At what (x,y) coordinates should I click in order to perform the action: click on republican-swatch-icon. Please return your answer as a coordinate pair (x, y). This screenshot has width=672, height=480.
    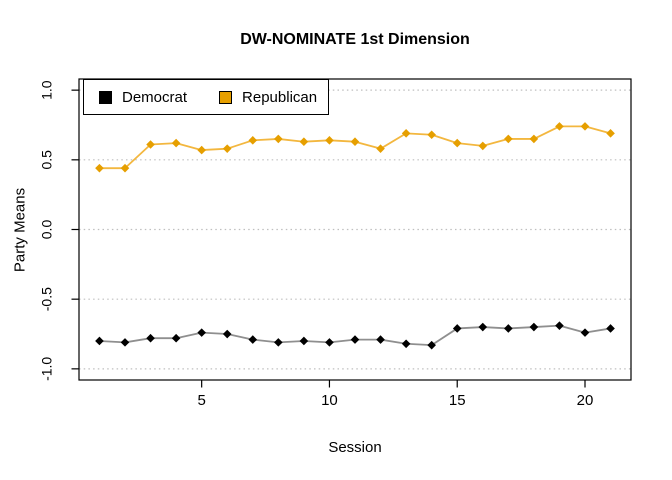
    Looking at the image, I should click on (226, 97).